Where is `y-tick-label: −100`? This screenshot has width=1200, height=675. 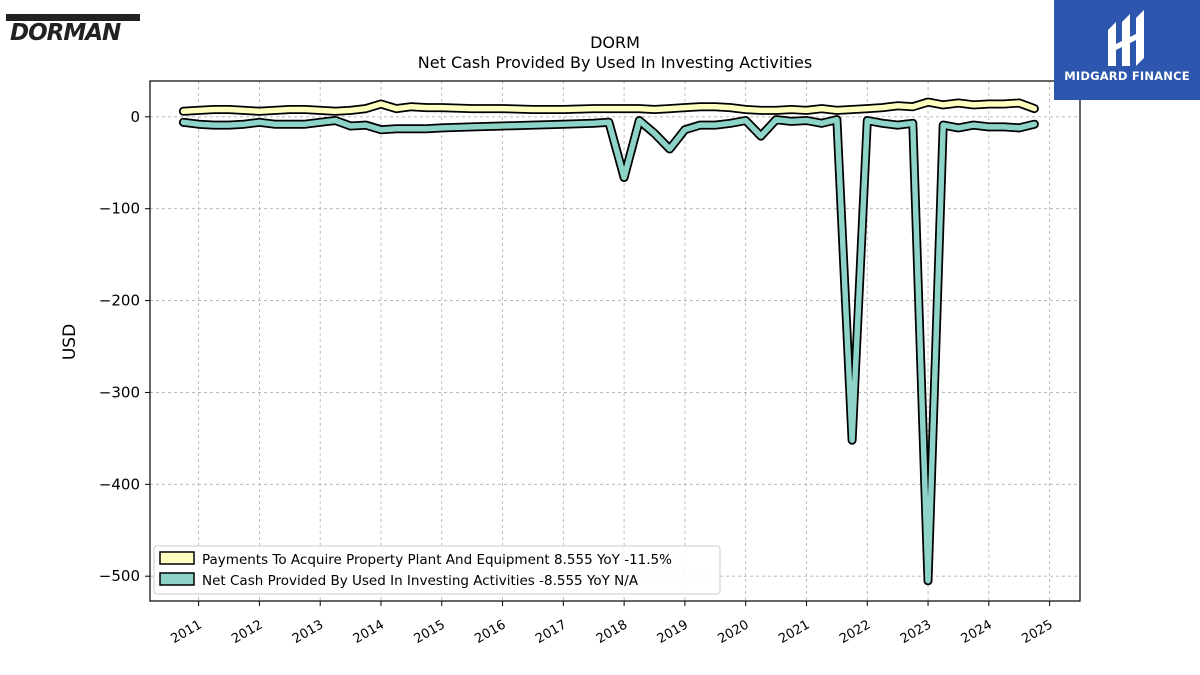 y-tick-label: −100 is located at coordinates (119, 209).